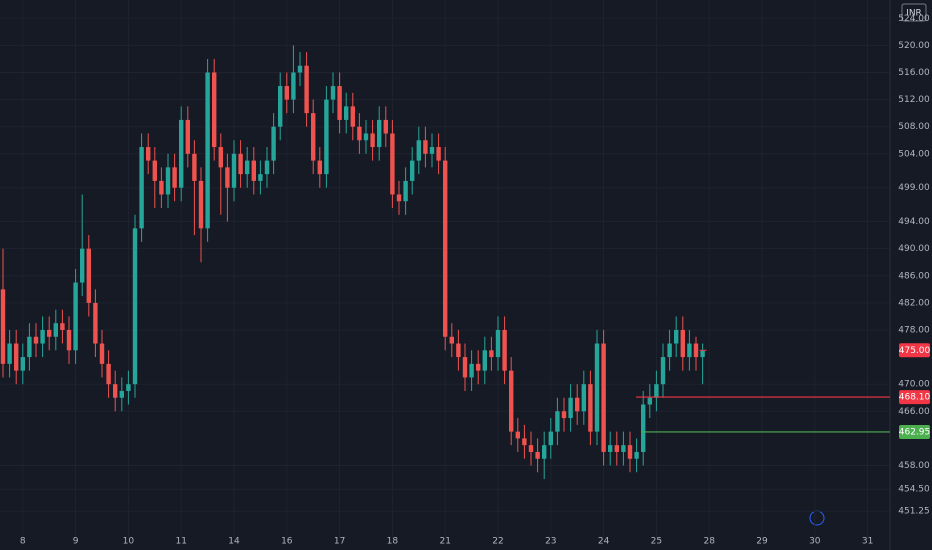 The width and height of the screenshot is (932, 550). What do you see at coordinates (339, 542) in the screenshot?
I see `x-tick-label: 17` at bounding box center [339, 542].